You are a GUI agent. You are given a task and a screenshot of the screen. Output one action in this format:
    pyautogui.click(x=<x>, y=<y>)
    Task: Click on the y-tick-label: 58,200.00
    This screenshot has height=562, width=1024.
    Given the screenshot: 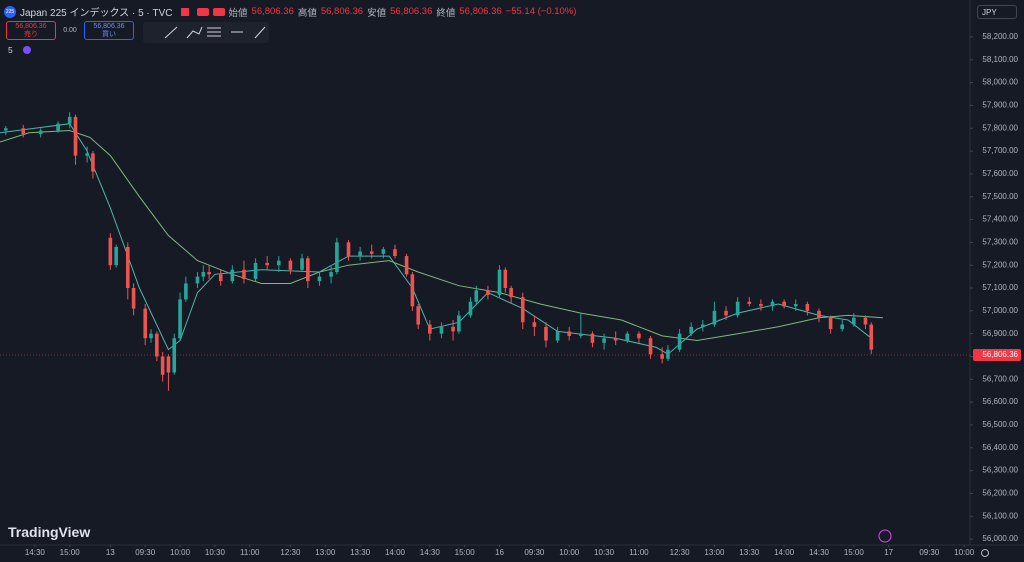 What is the action you would take?
    pyautogui.click(x=1000, y=36)
    